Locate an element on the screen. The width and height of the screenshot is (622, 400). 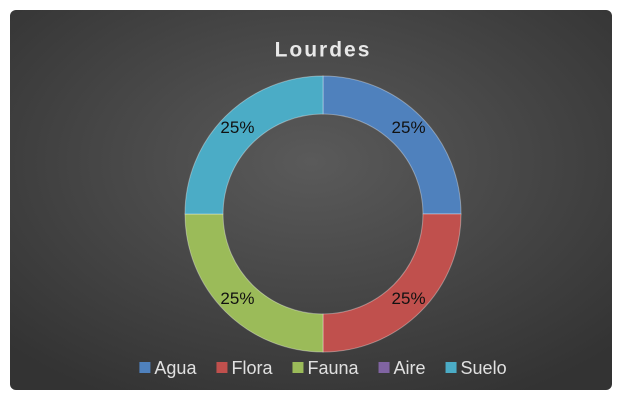
legend-label: Agua is located at coordinates (175, 368).